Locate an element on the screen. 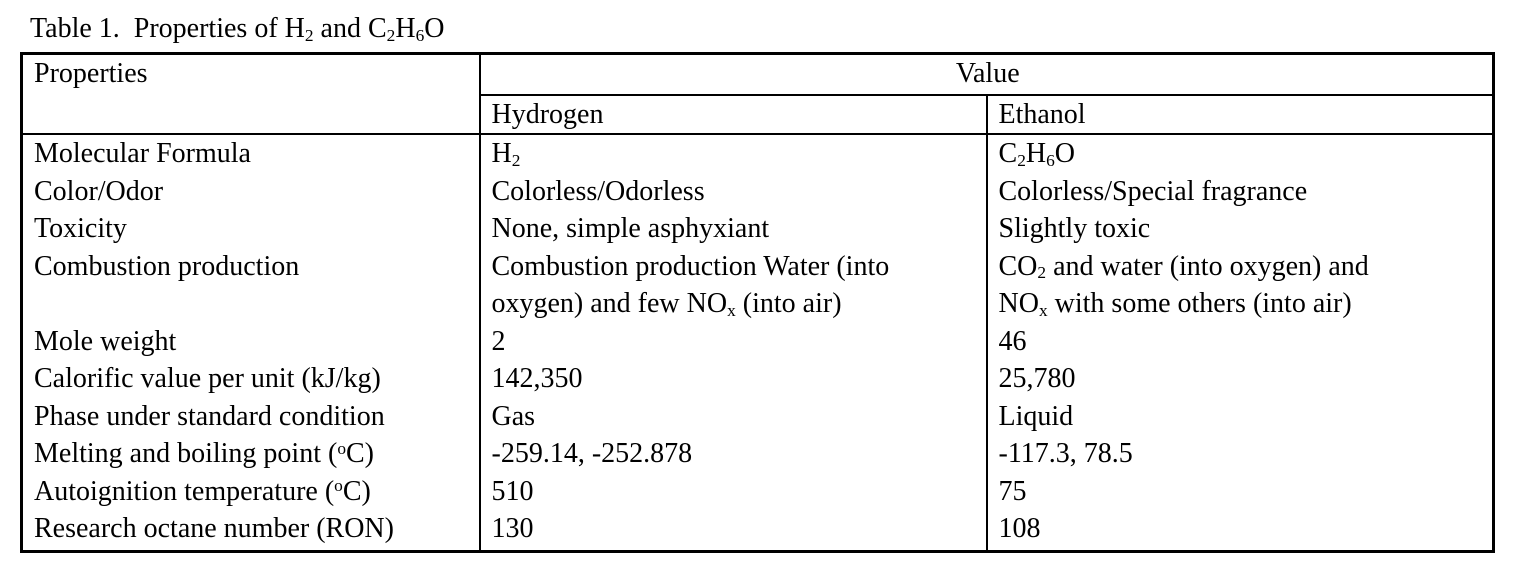 The height and width of the screenshot is (587, 1530). ethanol-value-cell: 75 is located at coordinates (1239, 491).